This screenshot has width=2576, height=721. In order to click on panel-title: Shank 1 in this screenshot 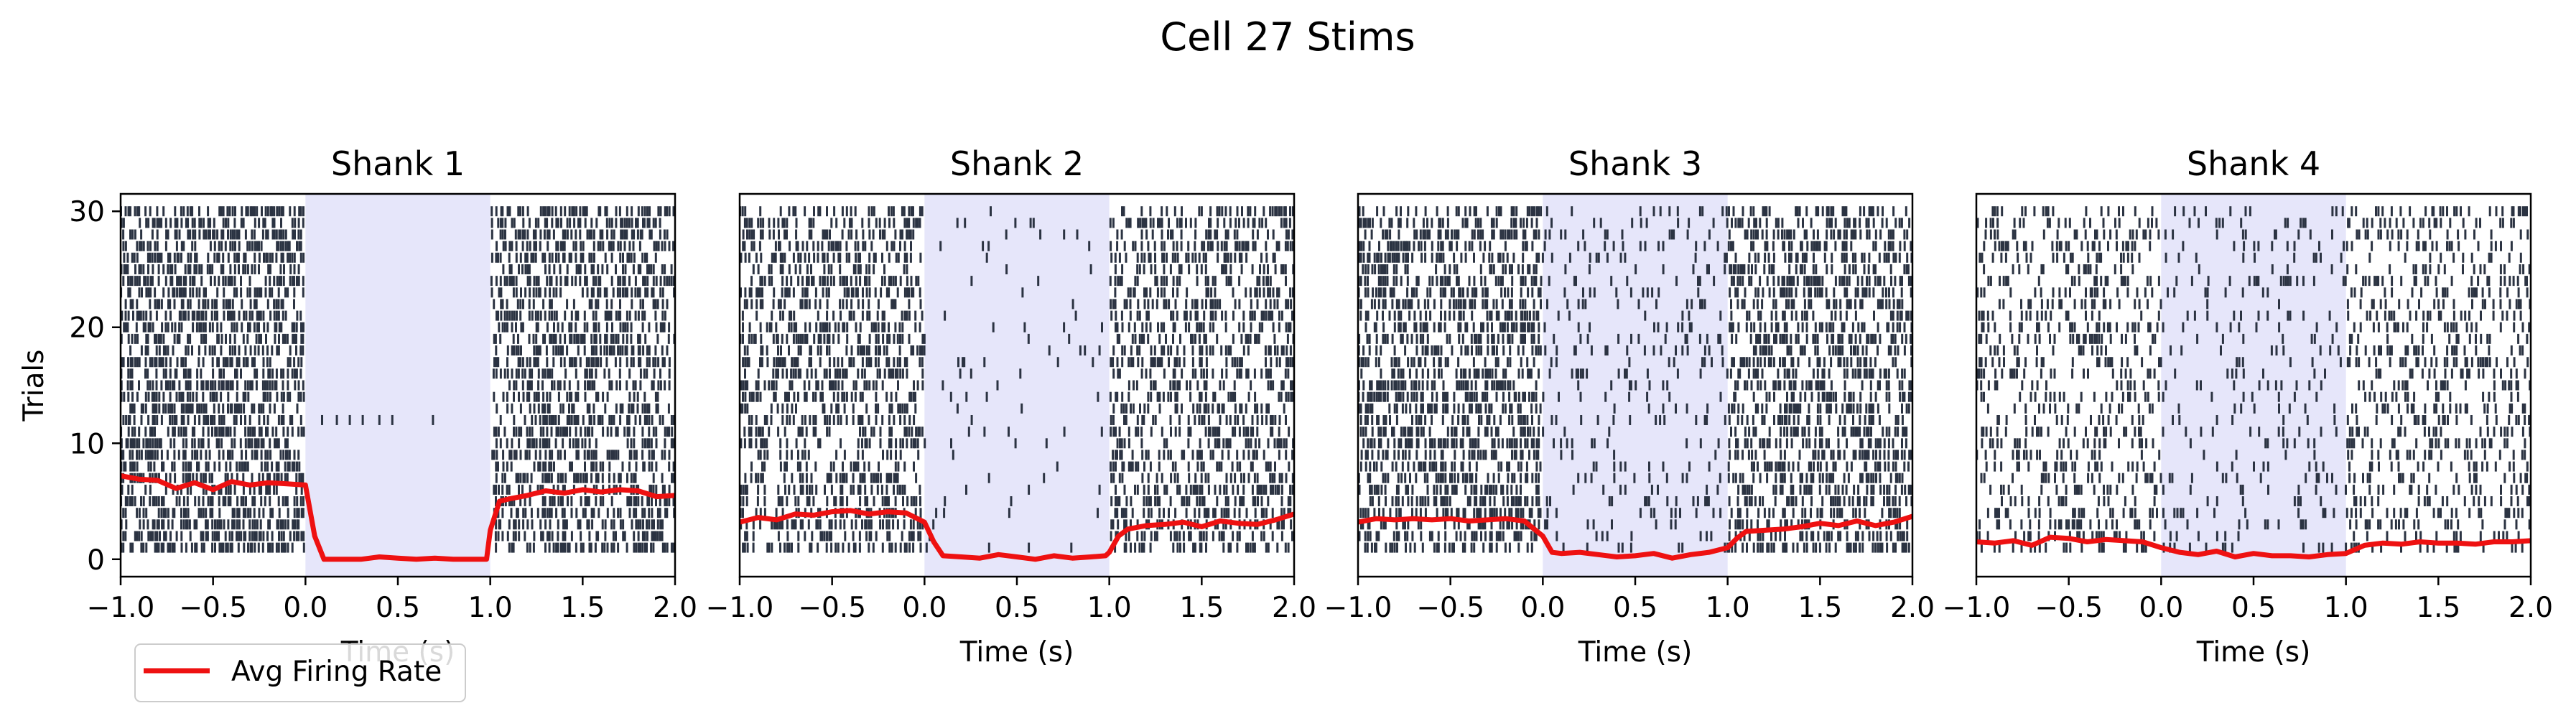, I will do `click(398, 163)`.